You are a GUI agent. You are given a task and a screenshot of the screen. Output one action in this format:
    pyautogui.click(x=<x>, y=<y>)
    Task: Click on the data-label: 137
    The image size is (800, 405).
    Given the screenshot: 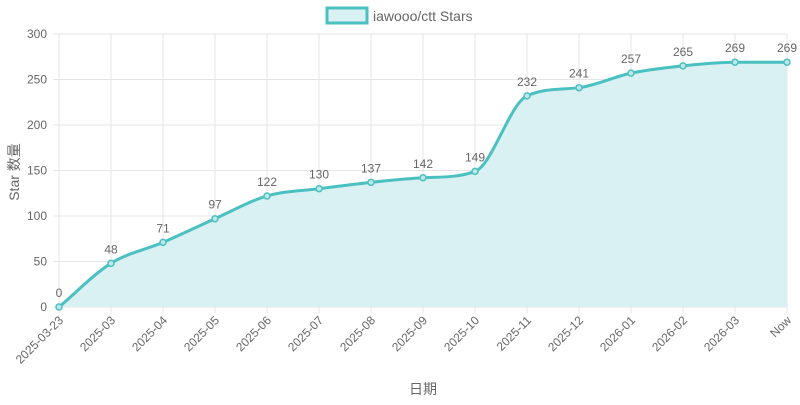 What is the action you would take?
    pyautogui.click(x=371, y=168)
    